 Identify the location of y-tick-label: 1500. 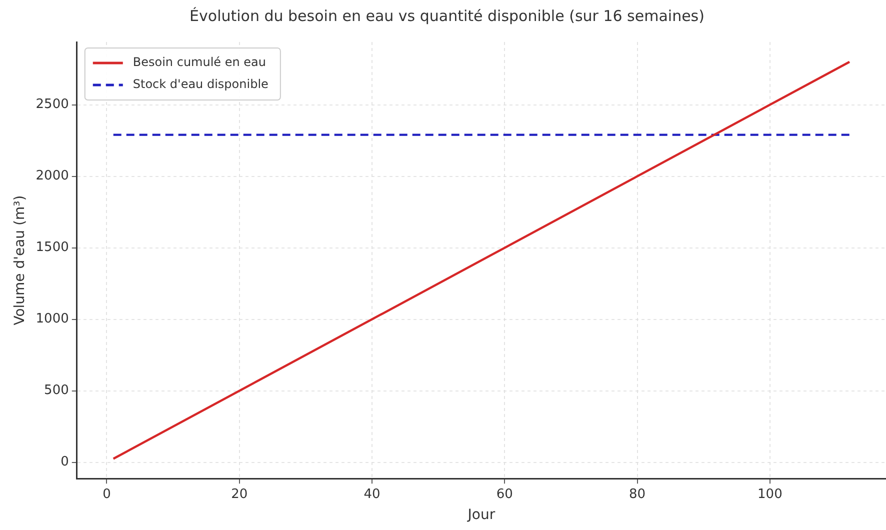
(52, 248).